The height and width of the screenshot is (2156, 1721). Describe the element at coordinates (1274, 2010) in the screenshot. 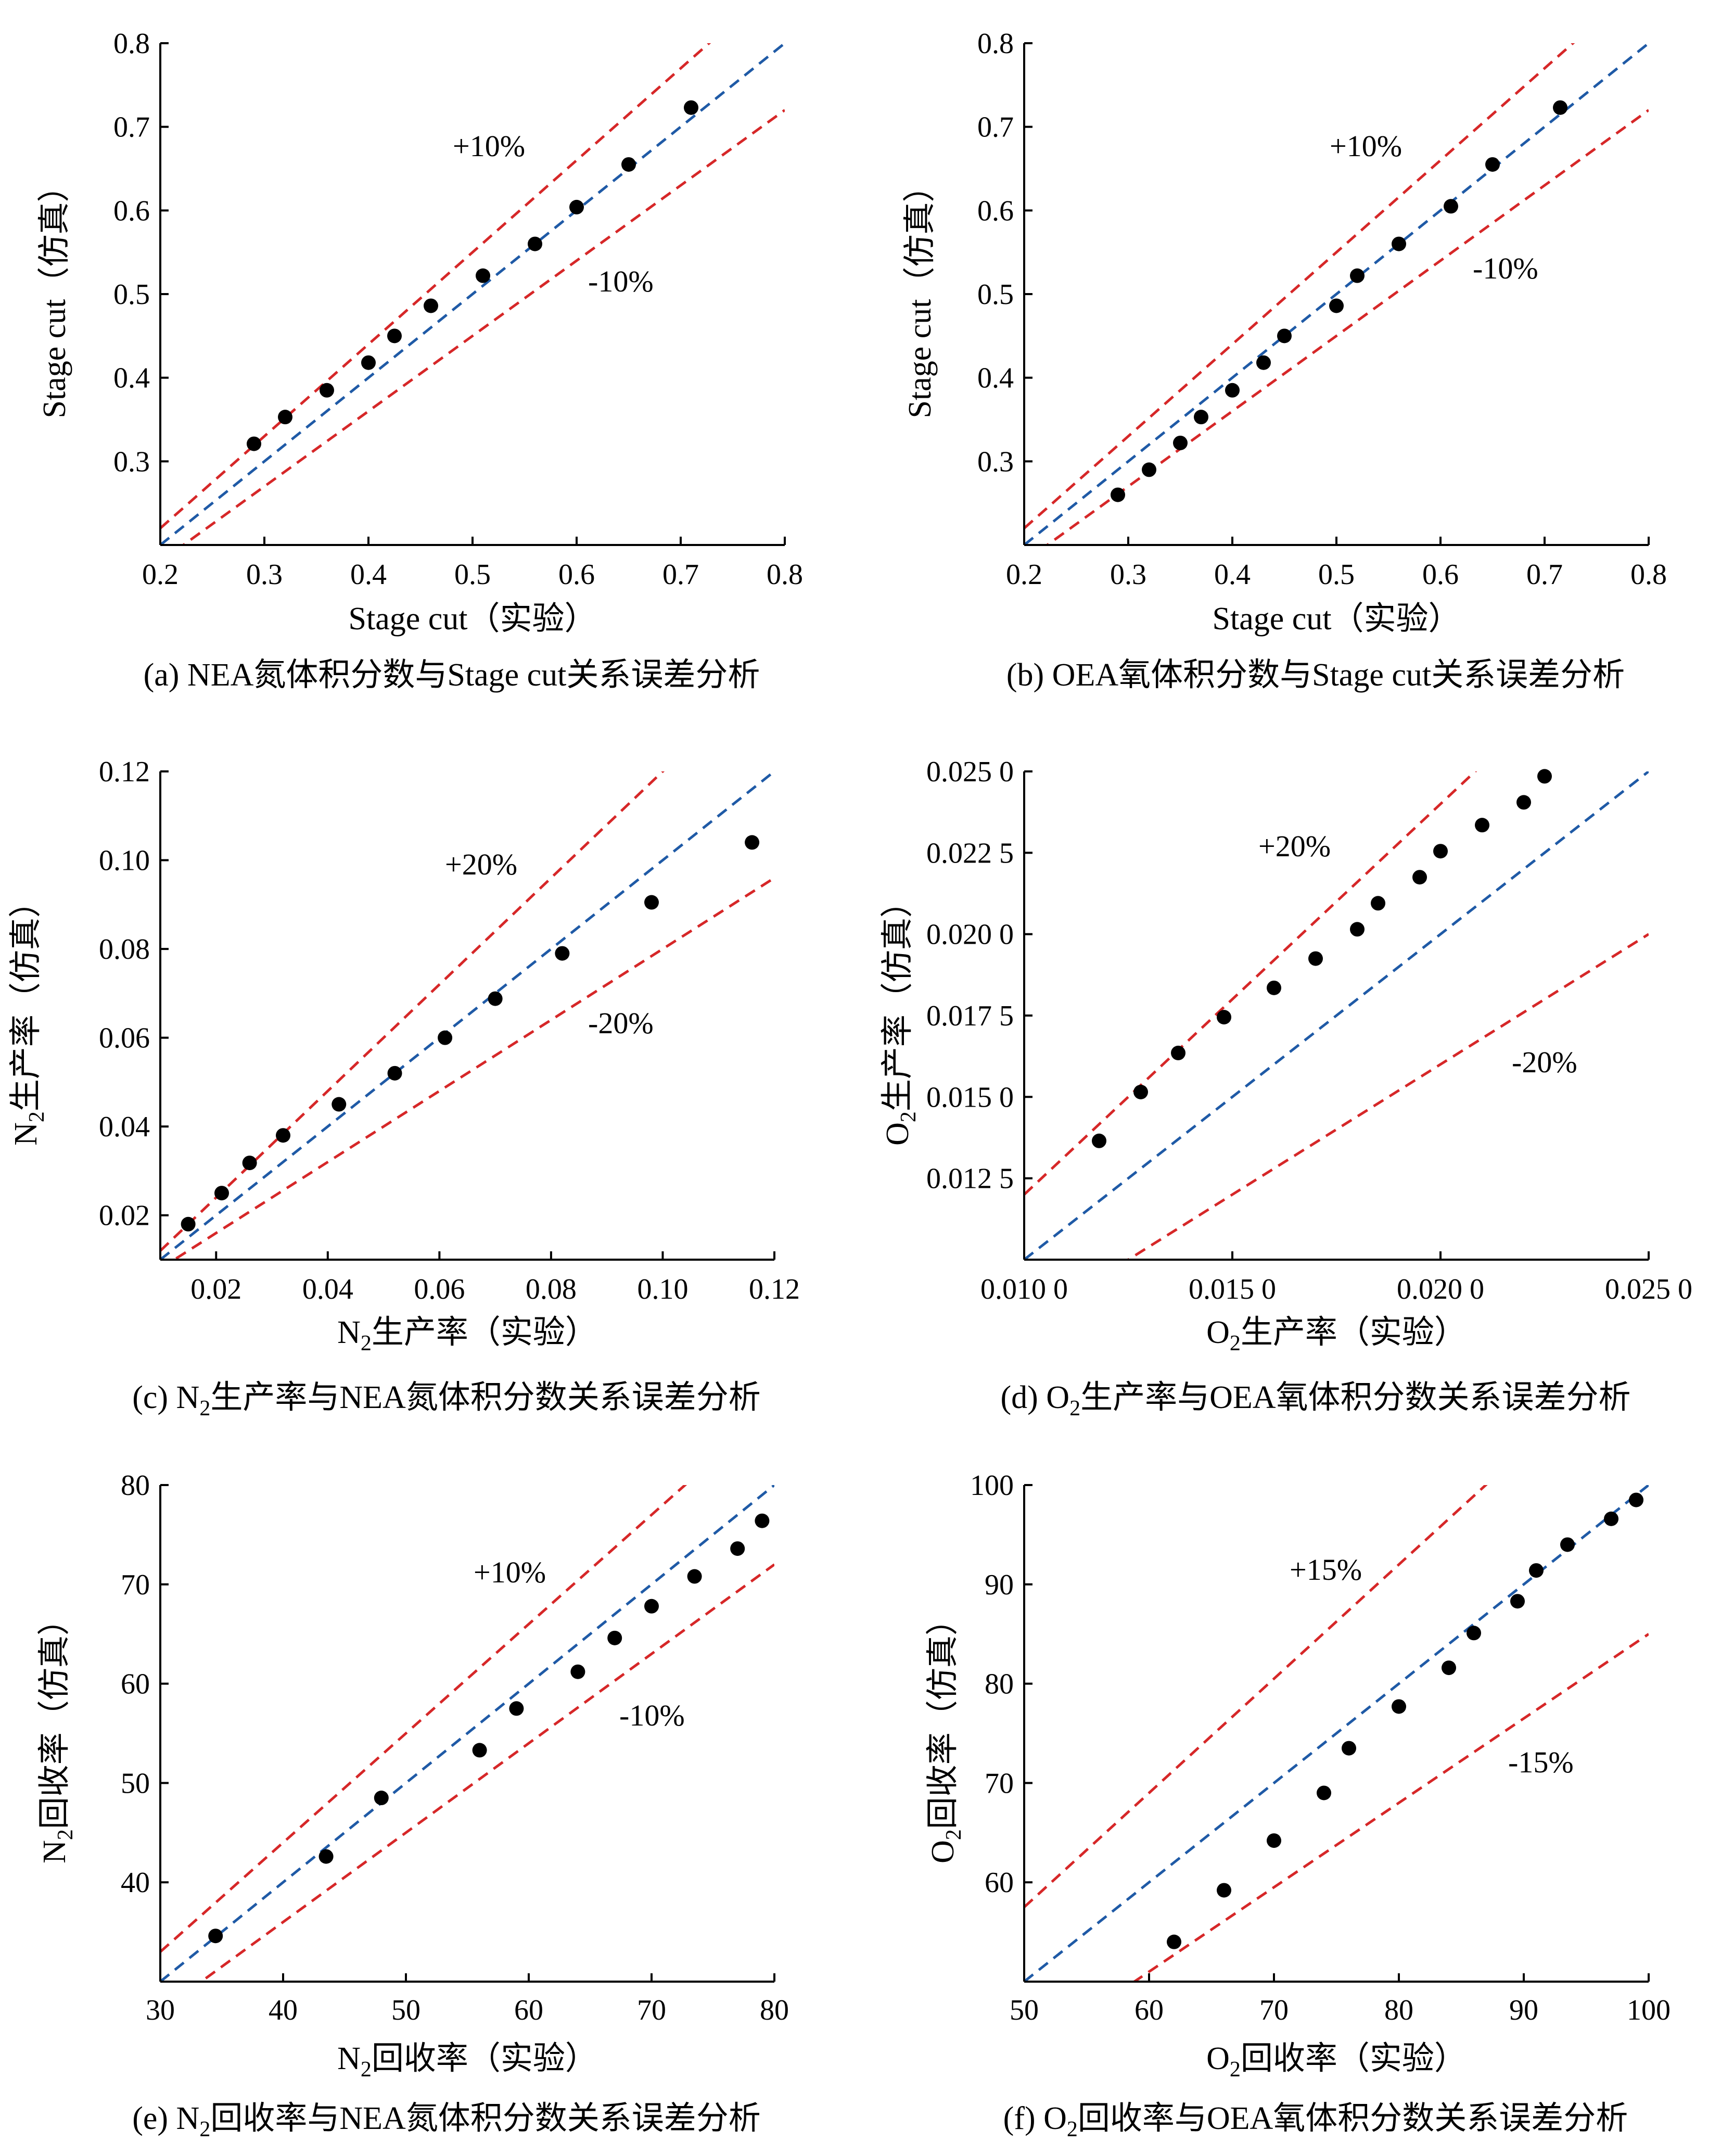

I see `x-tick-label: 70` at that location.